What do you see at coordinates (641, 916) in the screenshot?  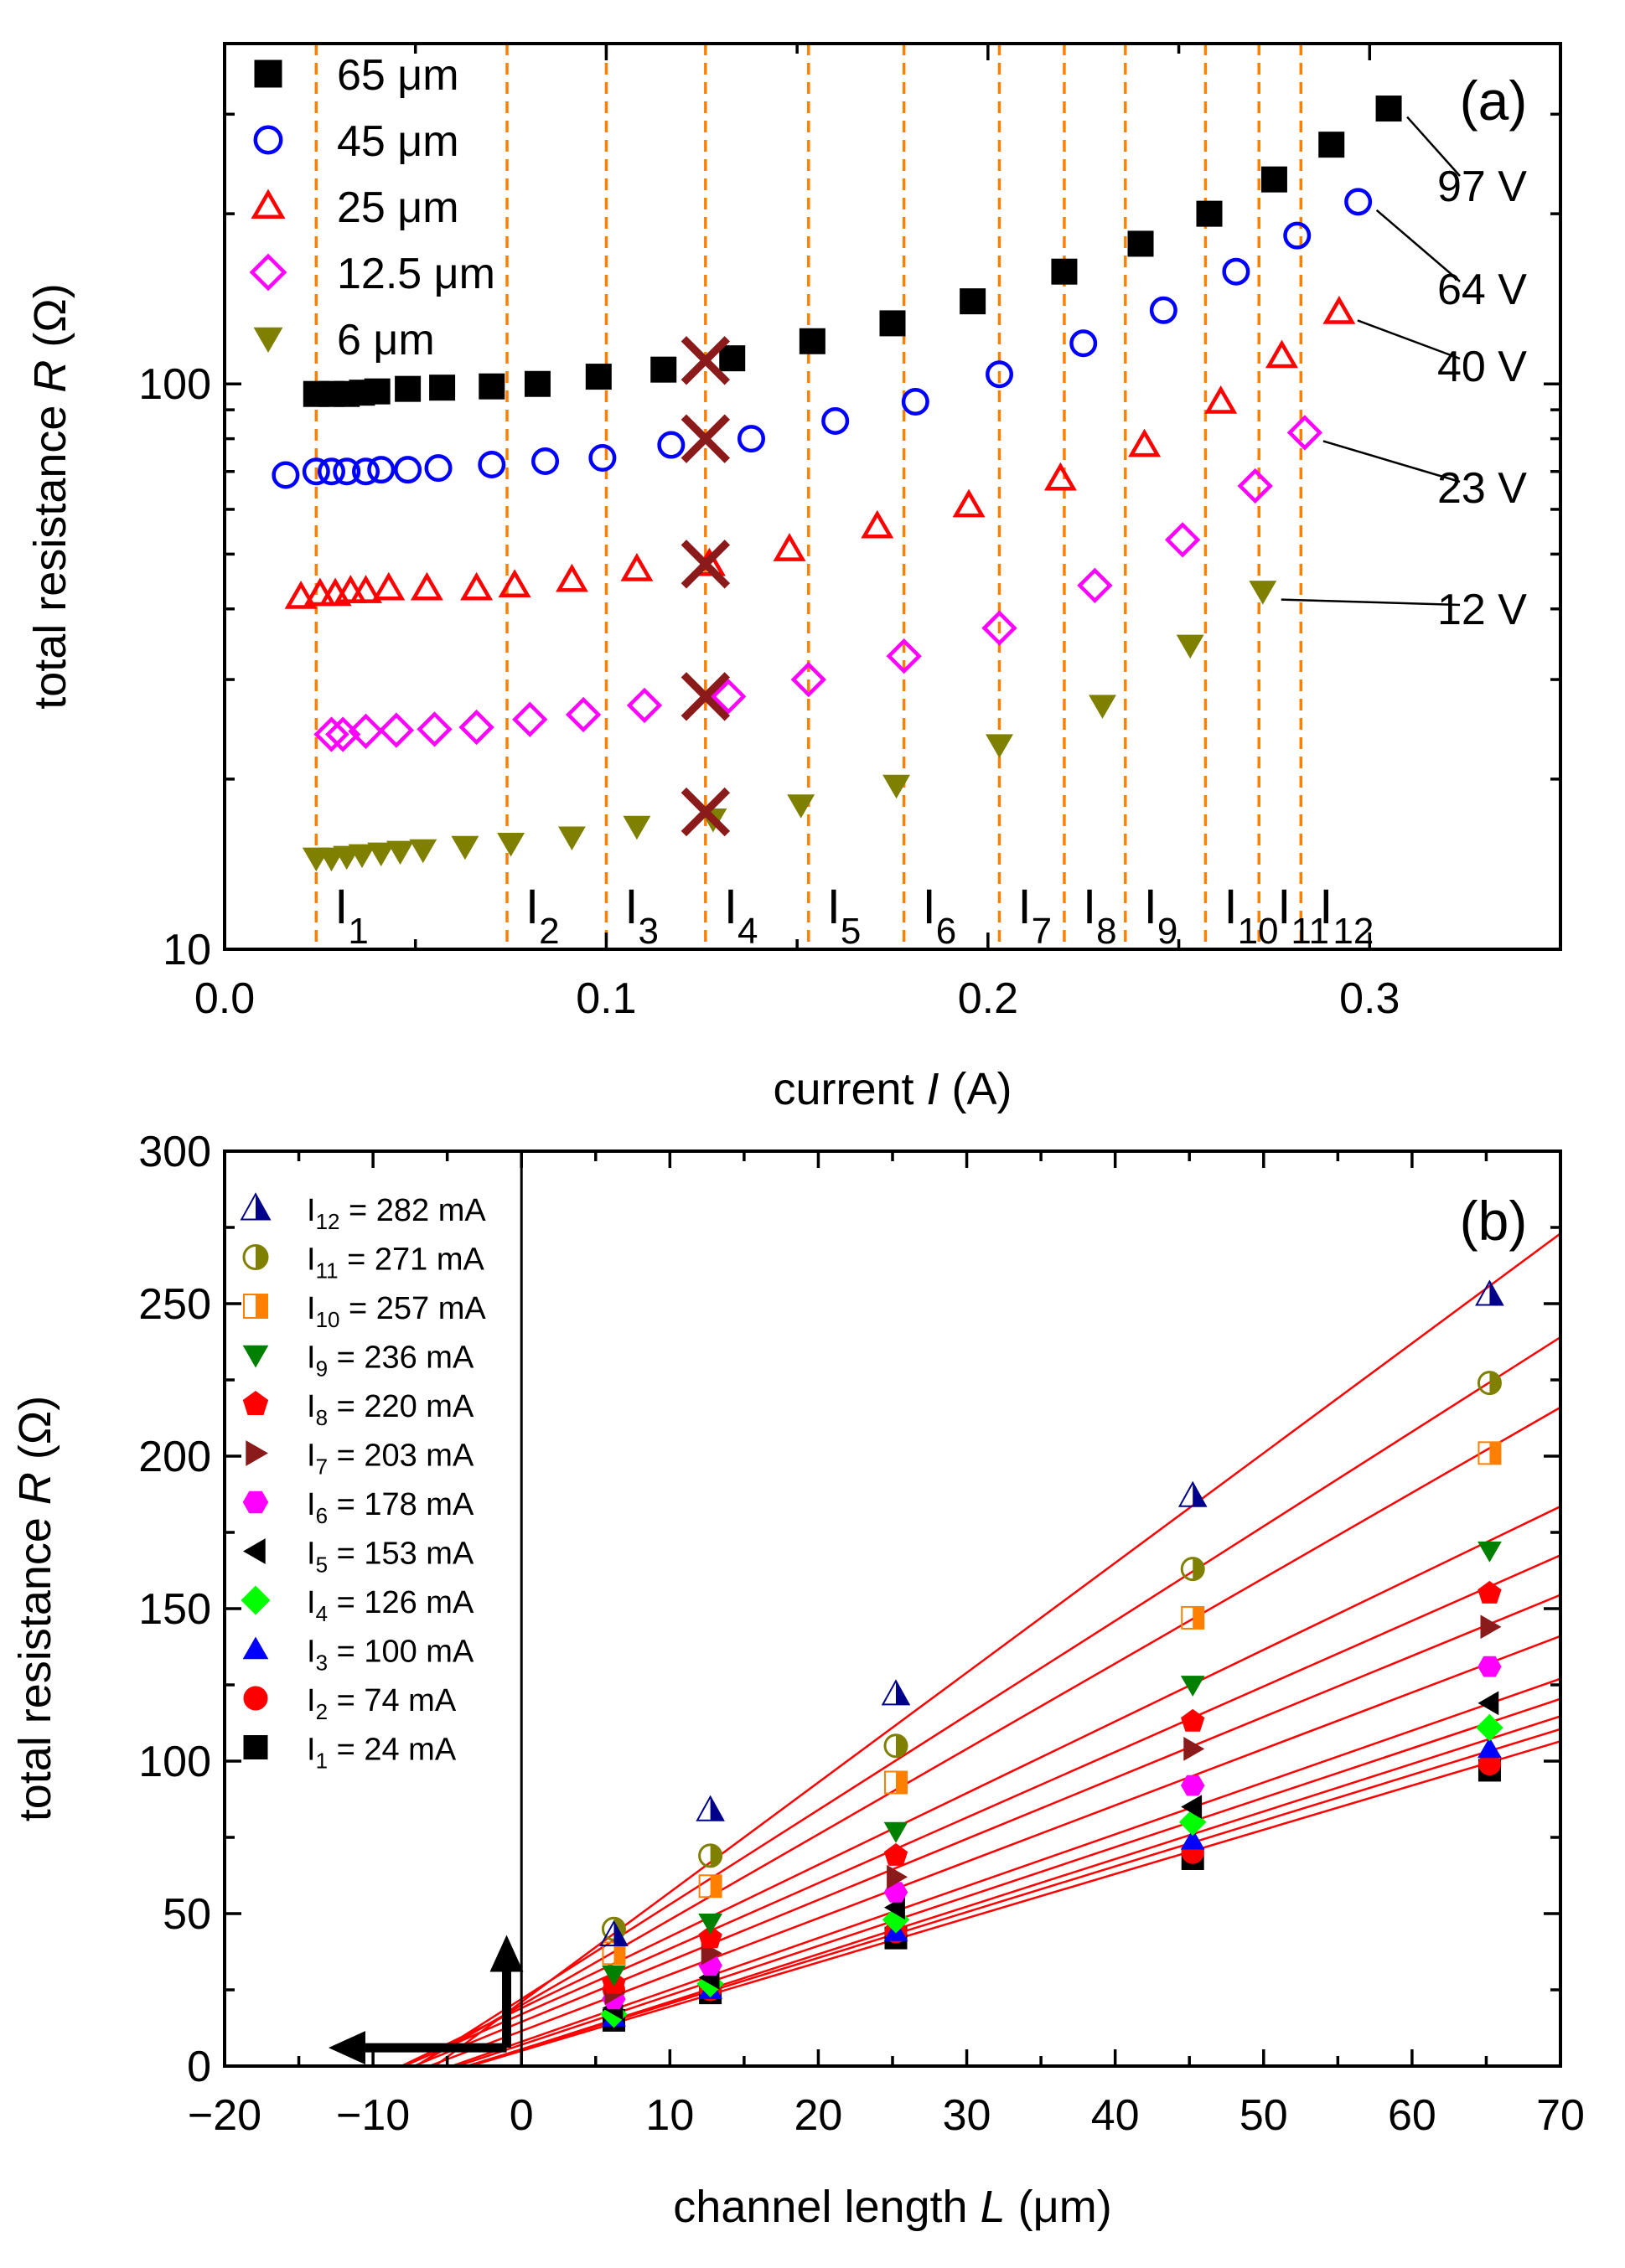 I see `current-label: I3` at bounding box center [641, 916].